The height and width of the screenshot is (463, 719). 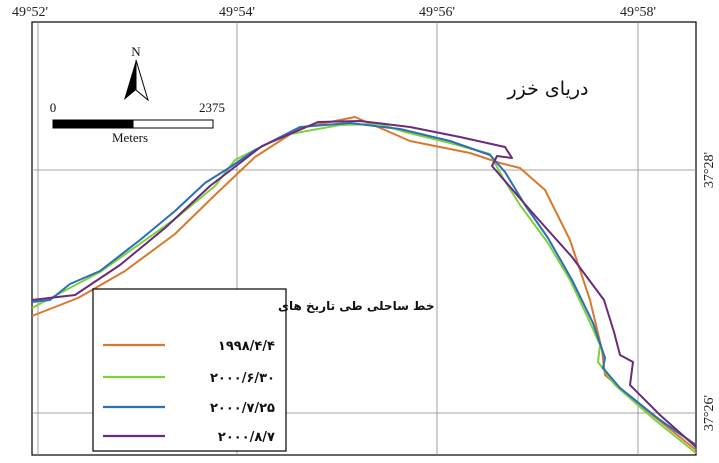 I want to click on longitude-label-2: 49°54', so click(x=237, y=12).